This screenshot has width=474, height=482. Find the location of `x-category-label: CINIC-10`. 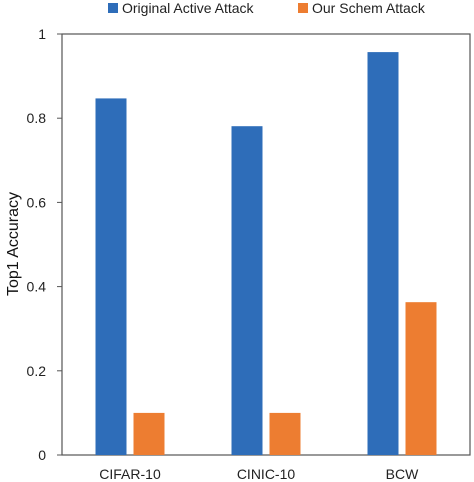

x-category-label: CINIC-10 is located at coordinates (266, 474).